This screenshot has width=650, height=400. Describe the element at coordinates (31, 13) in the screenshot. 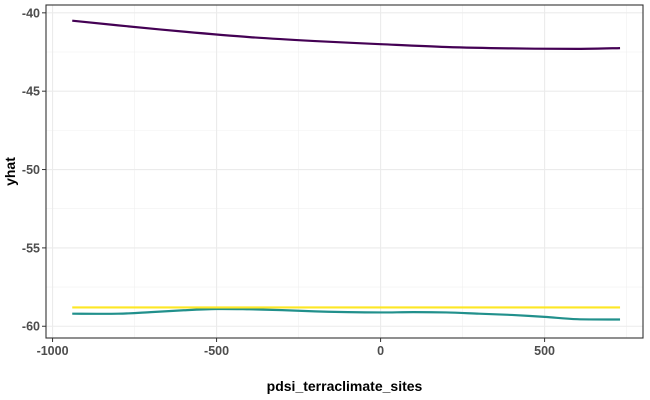

I see `y-tick-label: -40` at that location.